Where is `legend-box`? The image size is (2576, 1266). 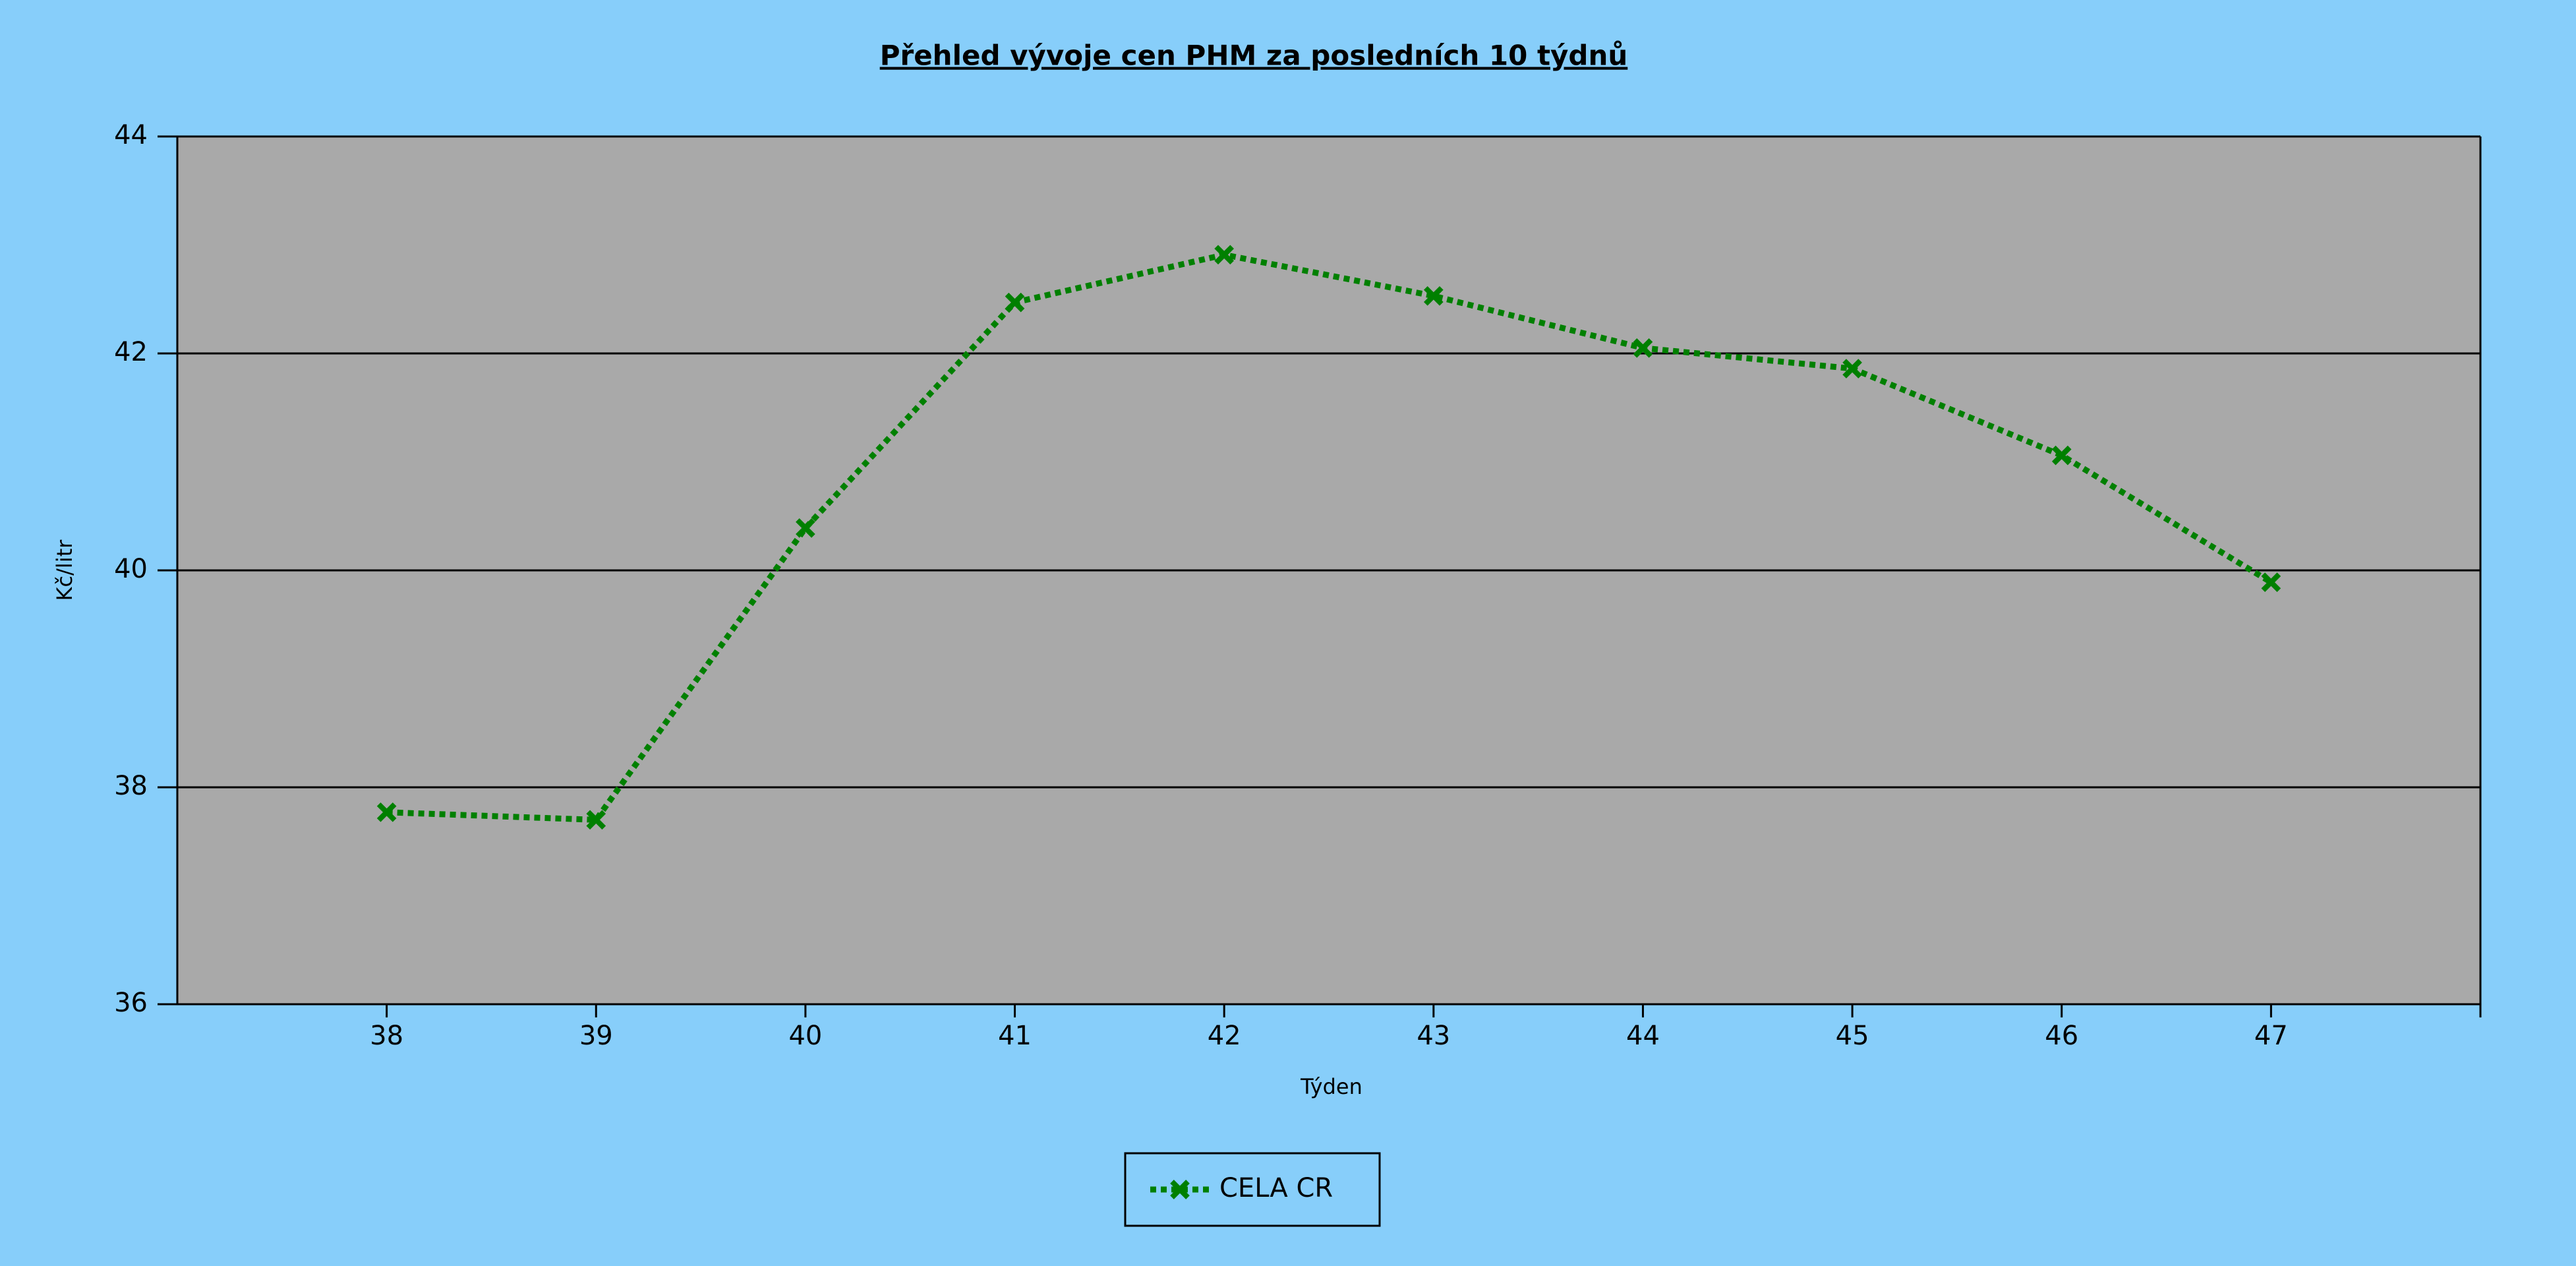 legend-box is located at coordinates (1252, 1189).